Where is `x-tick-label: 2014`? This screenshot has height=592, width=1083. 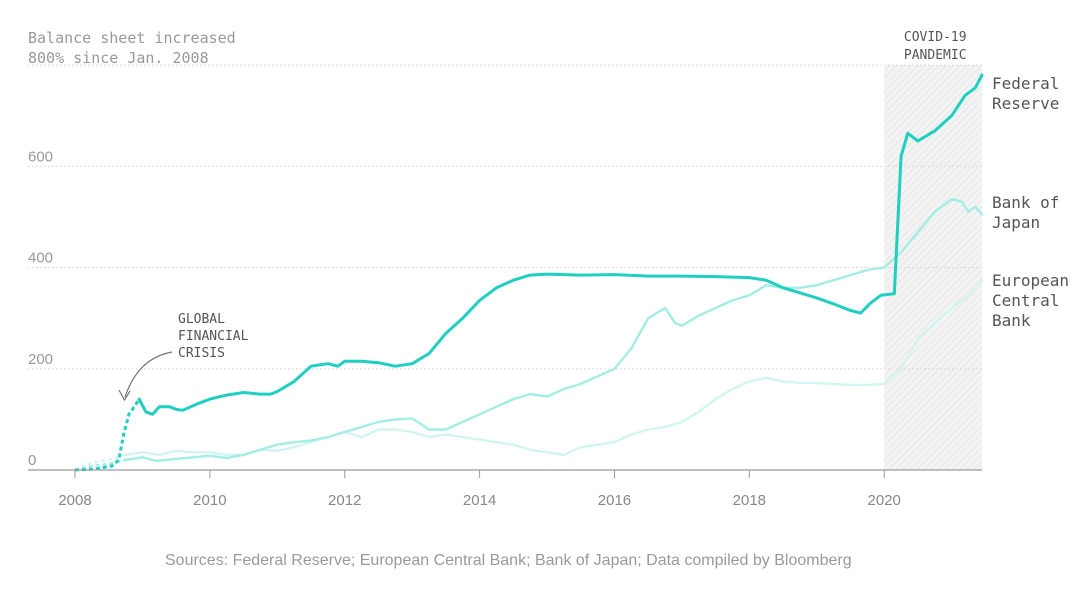 x-tick-label: 2014 is located at coordinates (479, 500).